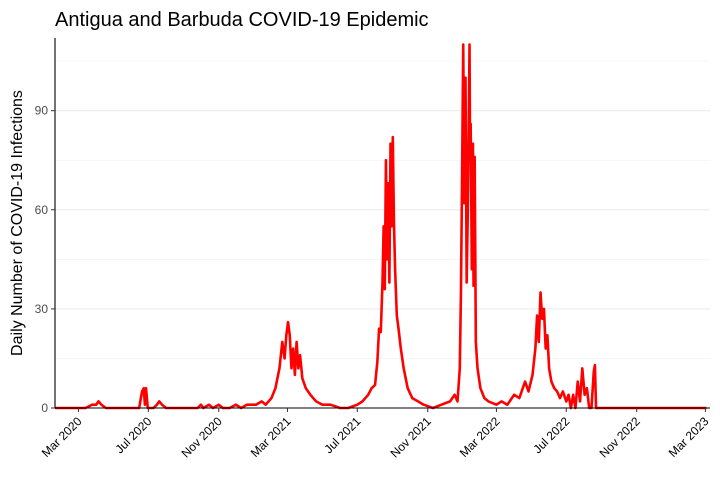 This screenshot has width=720, height=480. I want to click on y-tick-label: 90, so click(42, 111).